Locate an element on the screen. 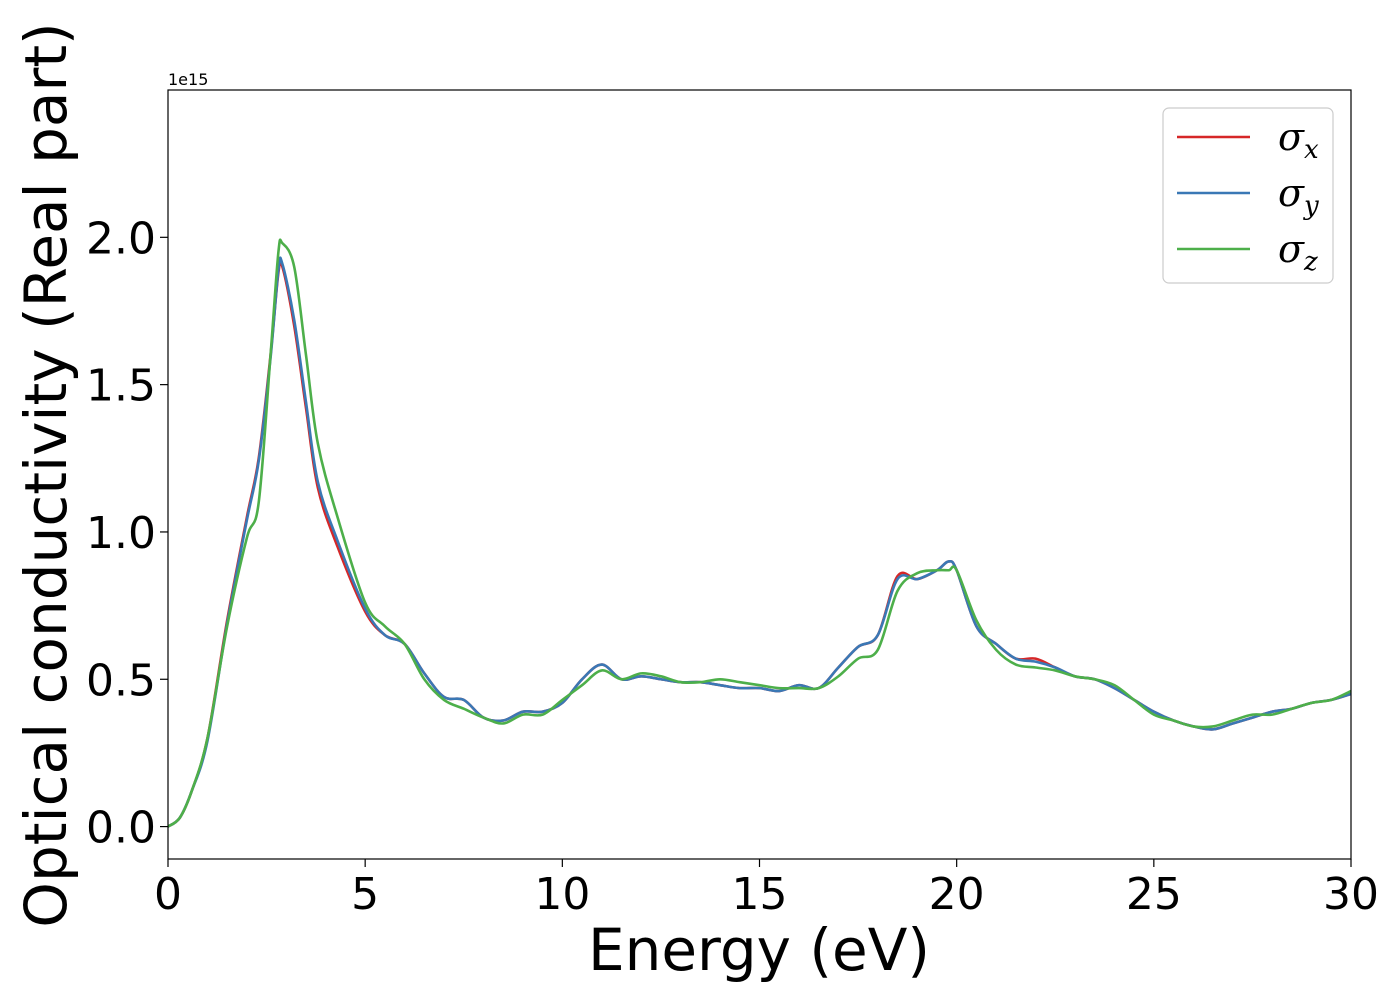  y-tick-label: 1.5 is located at coordinates (121, 386).